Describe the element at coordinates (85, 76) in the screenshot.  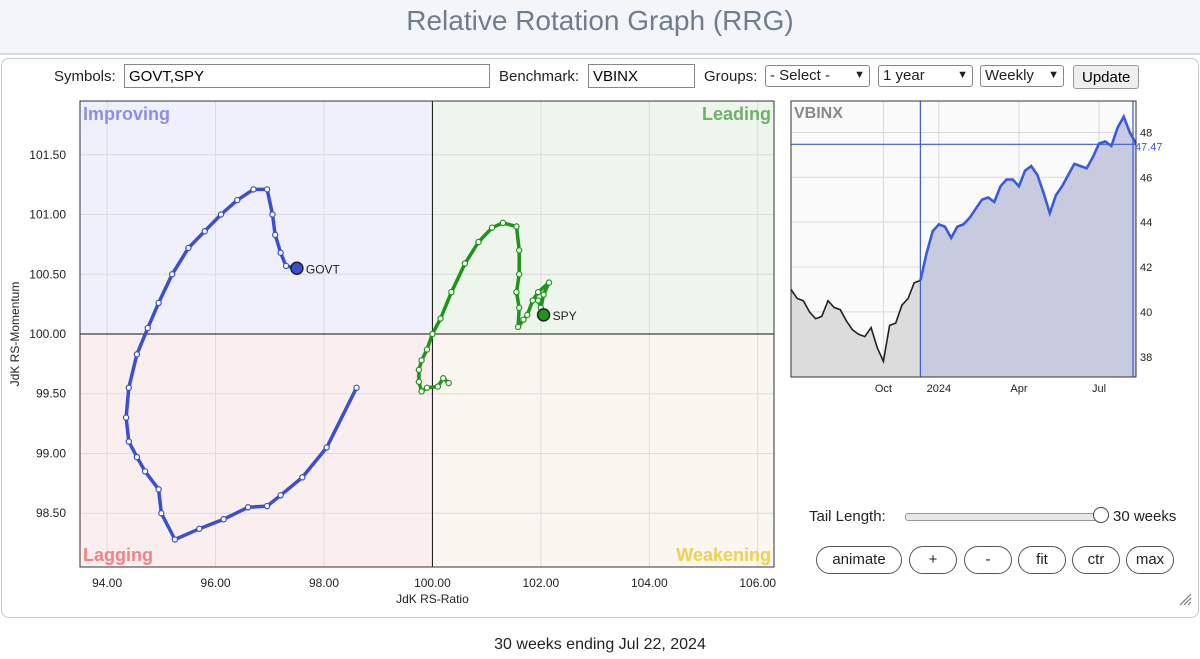
I see `symbols-label: Symbols:` at that location.